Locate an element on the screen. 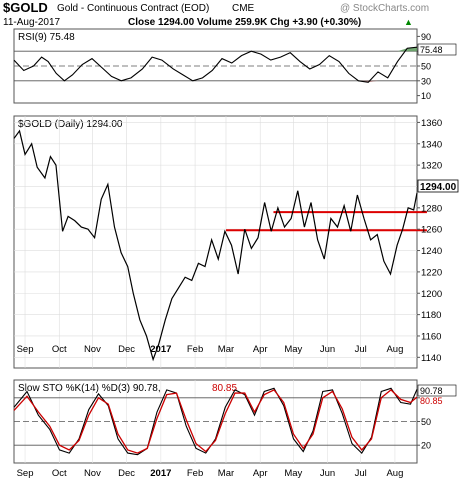 The width and height of the screenshot is (460, 487). sto-x-tick-label: Feb is located at coordinates (195, 473).